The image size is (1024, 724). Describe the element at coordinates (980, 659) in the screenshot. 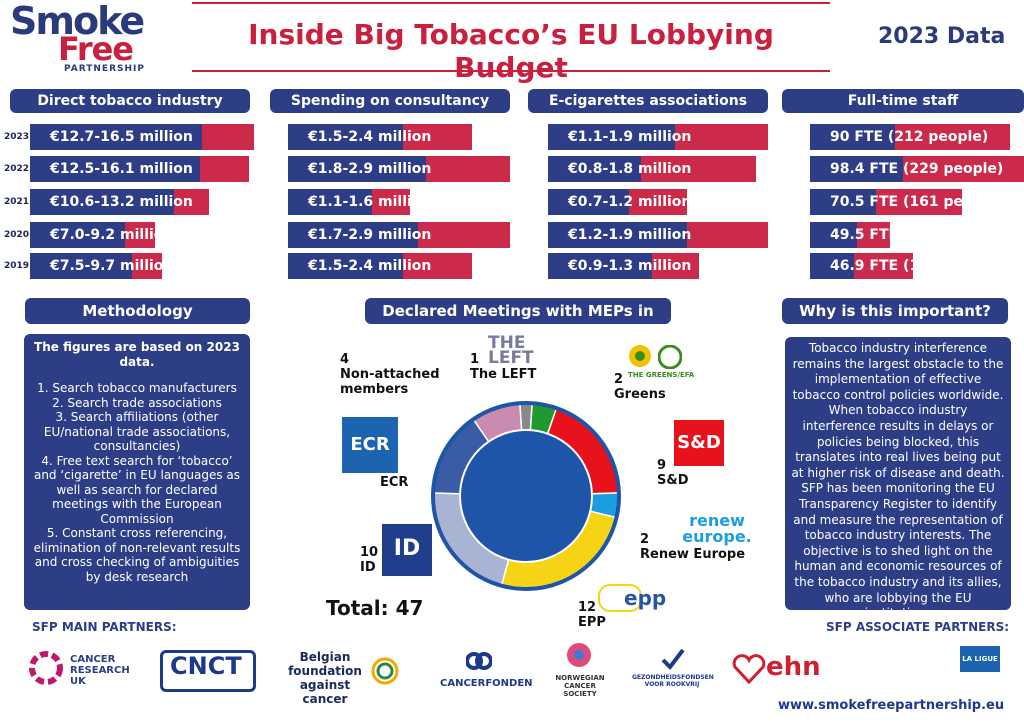

I see `la-ligue-logo: LA LIGUE` at that location.